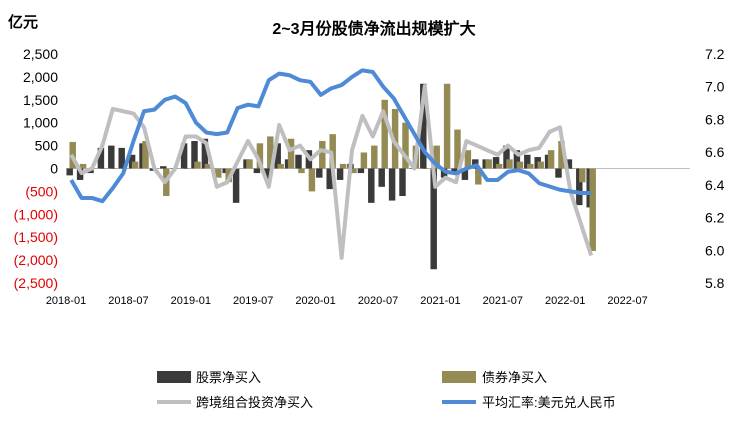  I want to click on chart-title: 2~3月份股债净流出规模扩大, so click(373, 28).